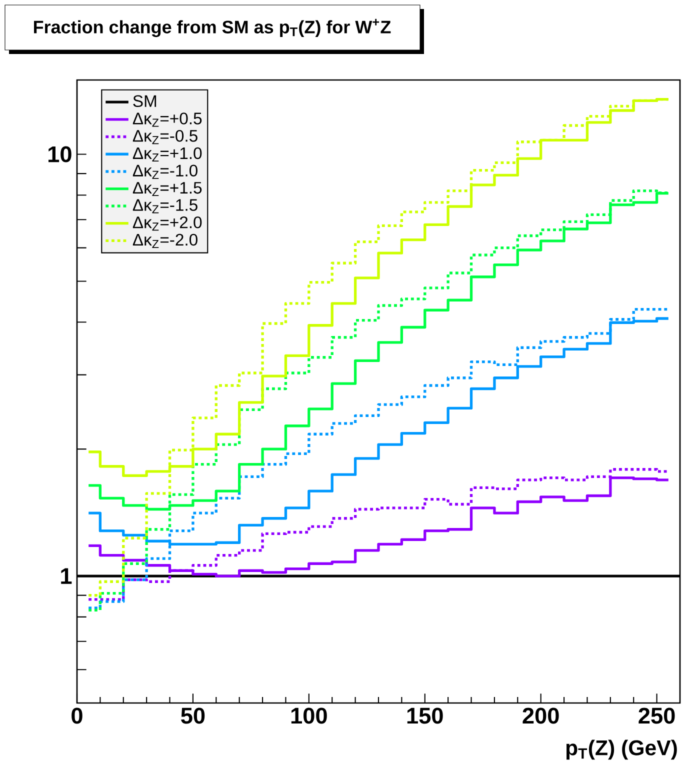  What do you see at coordinates (60, 154) in the screenshot?
I see `y-tick-label: 10` at bounding box center [60, 154].